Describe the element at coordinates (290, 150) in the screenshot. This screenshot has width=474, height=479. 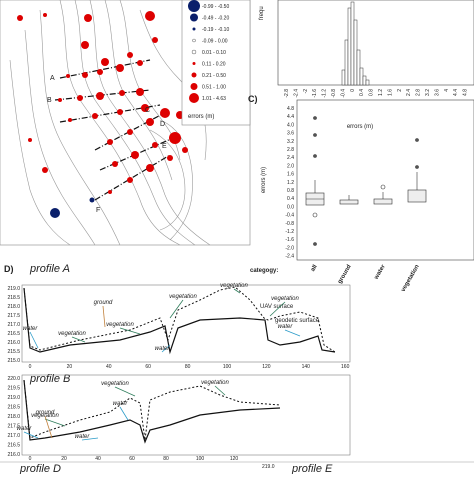
I see `y-tick-label: 2.8` at that location.